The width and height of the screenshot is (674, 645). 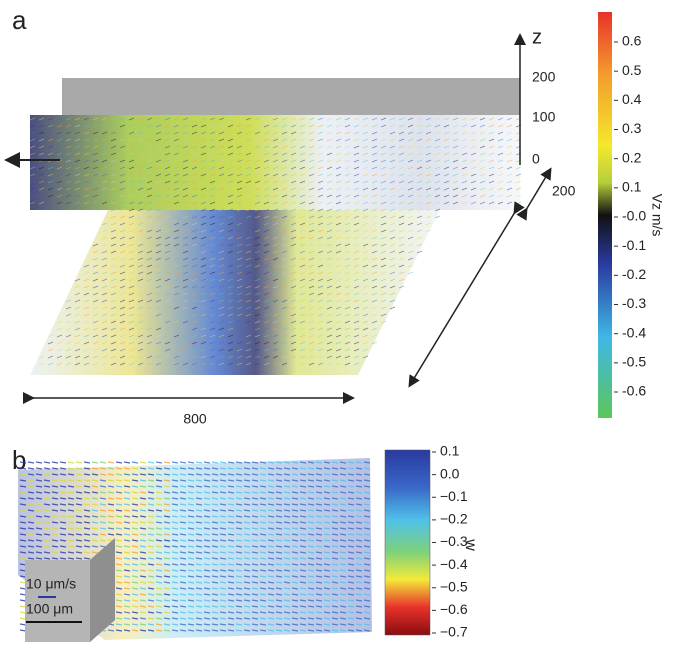 What do you see at coordinates (534, 194) in the screenshot?
I see `depth-arrow` at bounding box center [534, 194].